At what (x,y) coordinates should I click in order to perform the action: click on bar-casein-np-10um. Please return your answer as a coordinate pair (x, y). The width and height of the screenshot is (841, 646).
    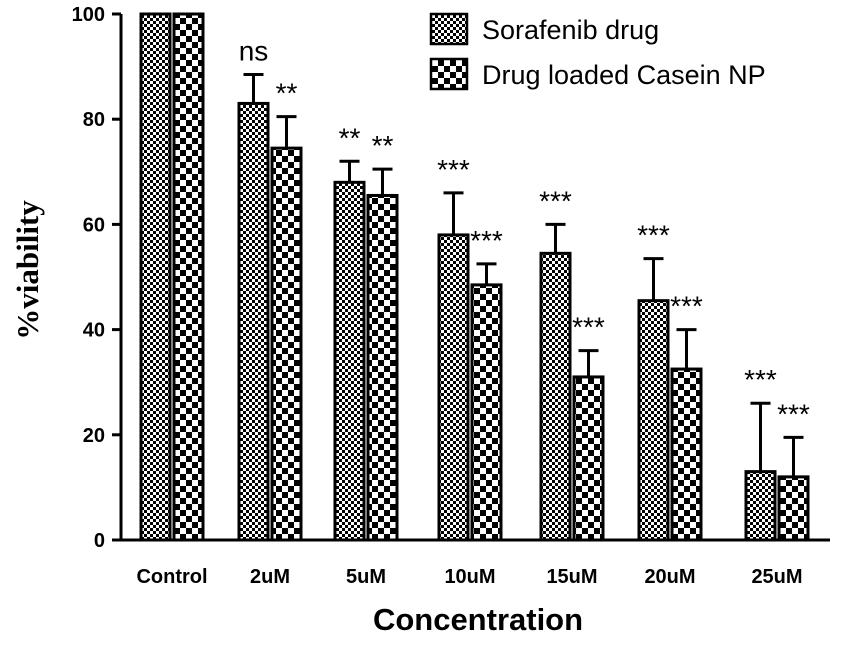
    Looking at the image, I should click on (486, 412).